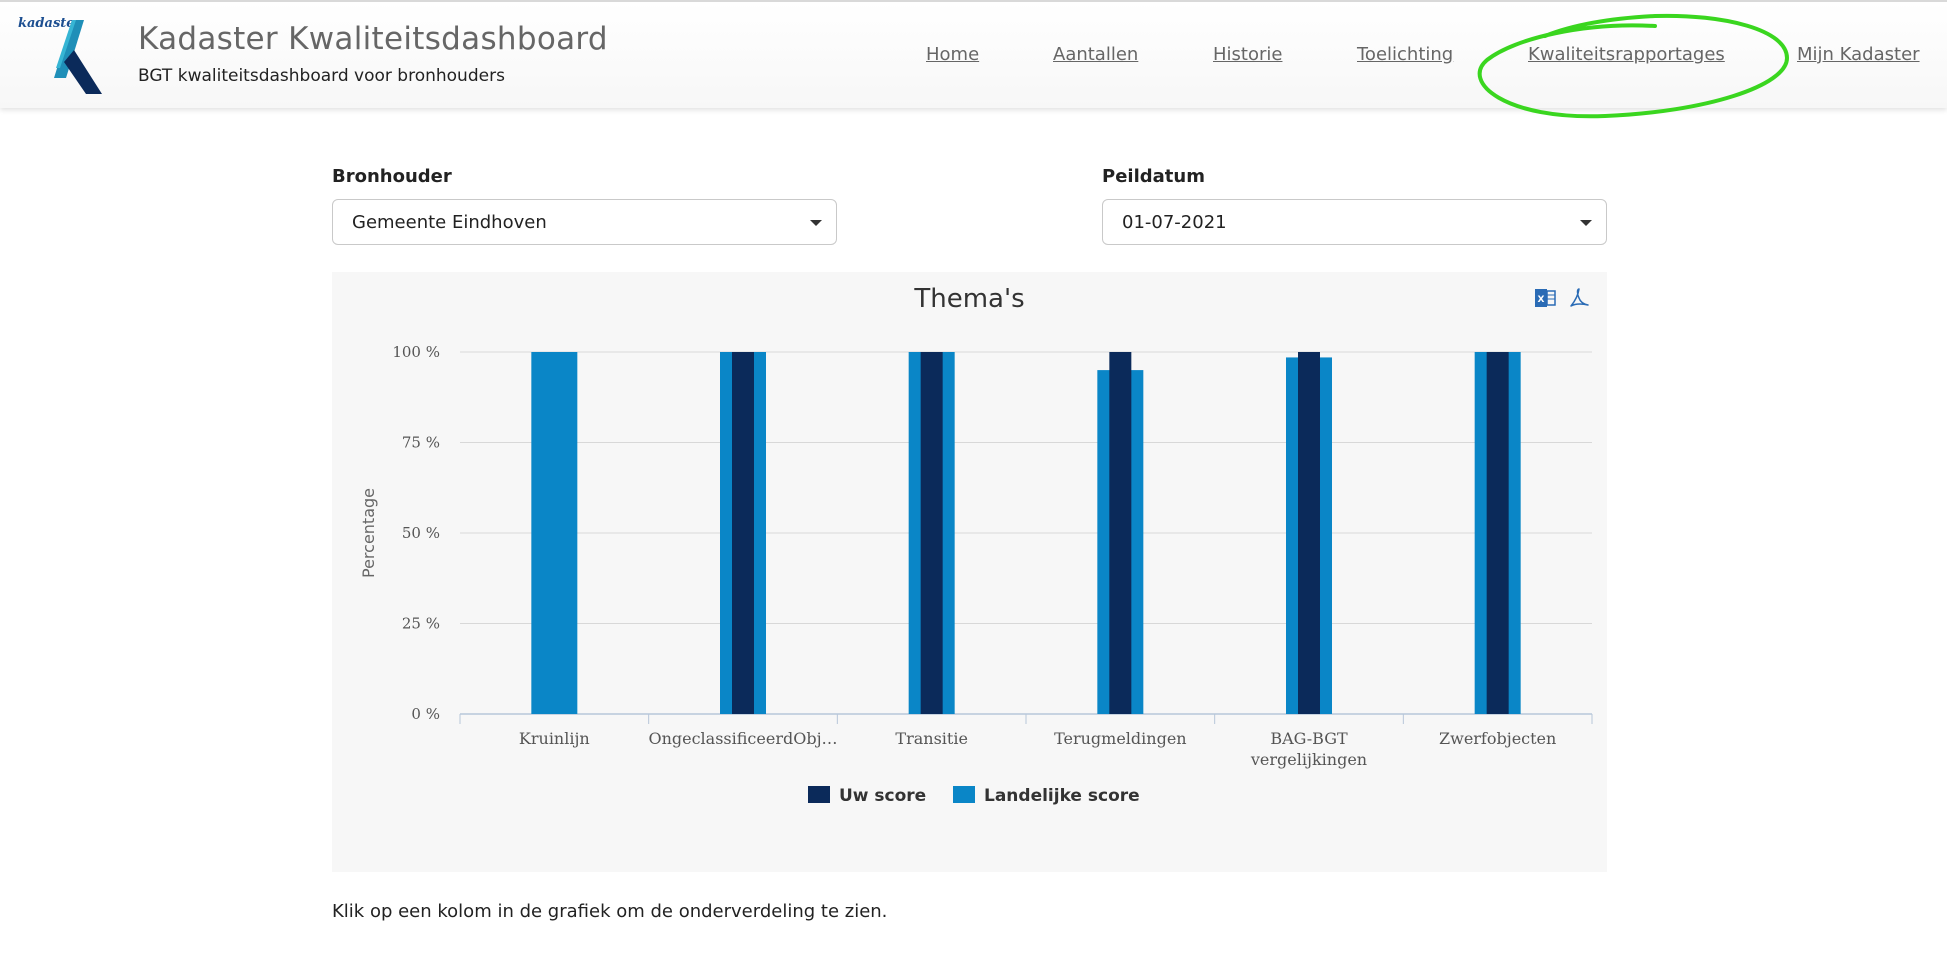 This screenshot has width=1947, height=972. What do you see at coordinates (1541, 300) in the screenshot?
I see `svg-text: X` at bounding box center [1541, 300].